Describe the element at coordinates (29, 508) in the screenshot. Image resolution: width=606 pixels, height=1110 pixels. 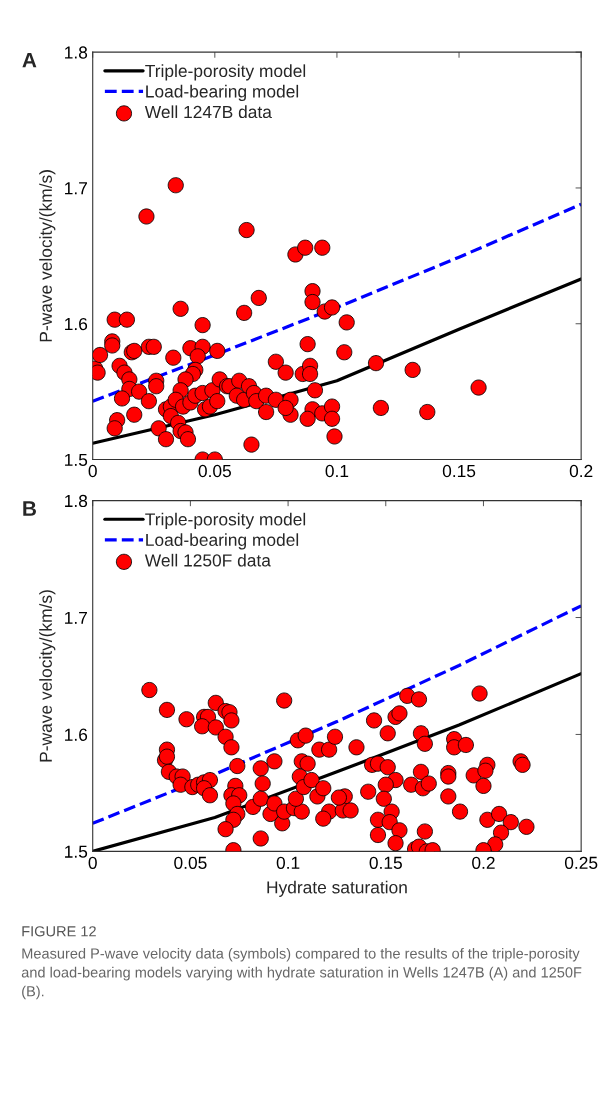
I see `chart-title: B` at that location.